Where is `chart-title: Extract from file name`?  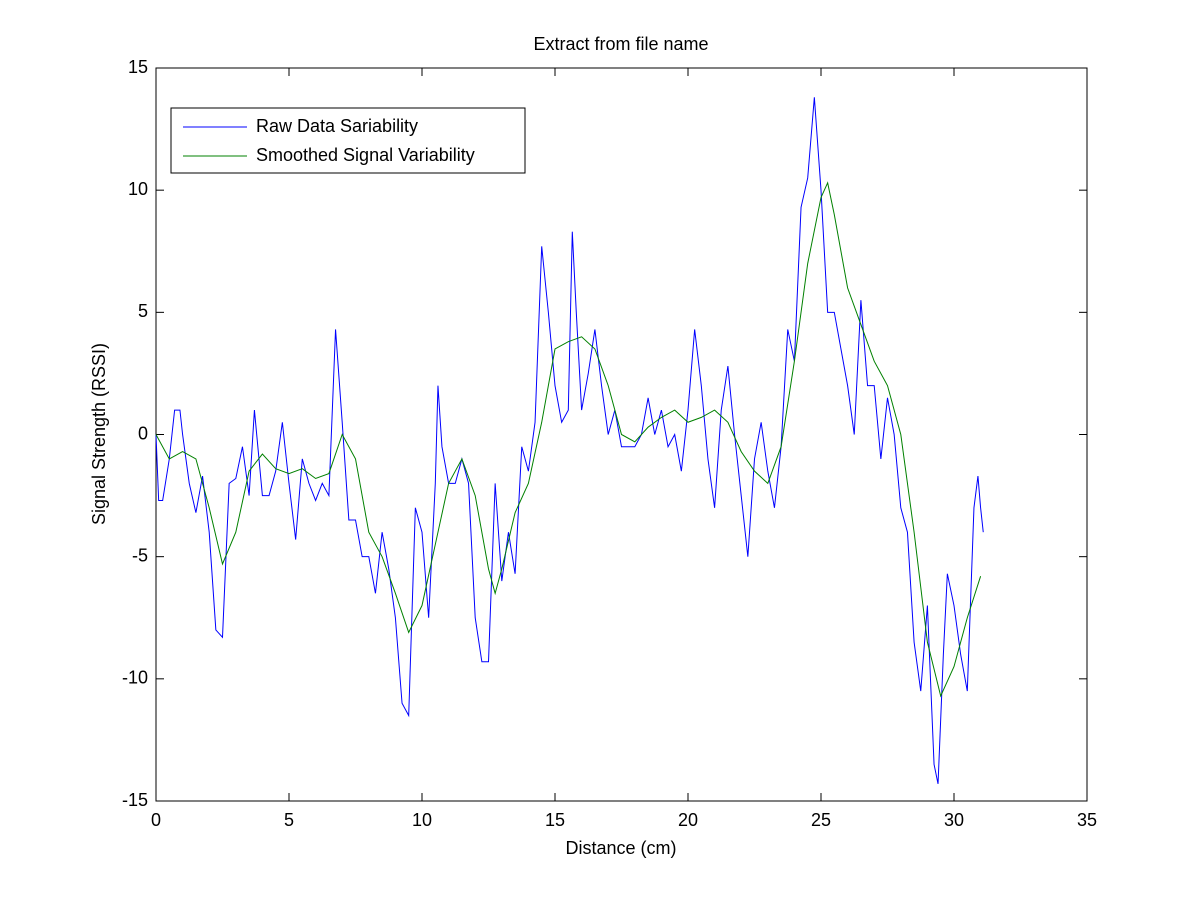
chart-title: Extract from file name is located at coordinates (620, 44).